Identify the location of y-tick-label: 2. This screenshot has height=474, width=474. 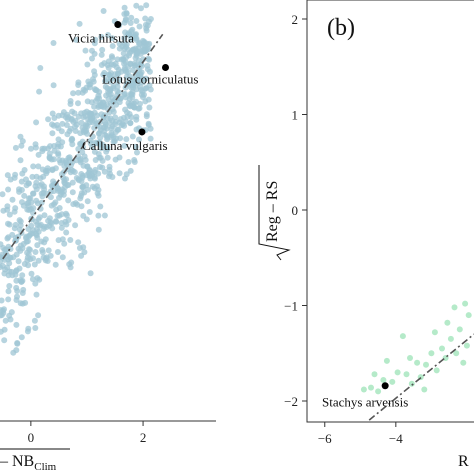
(295, 19).